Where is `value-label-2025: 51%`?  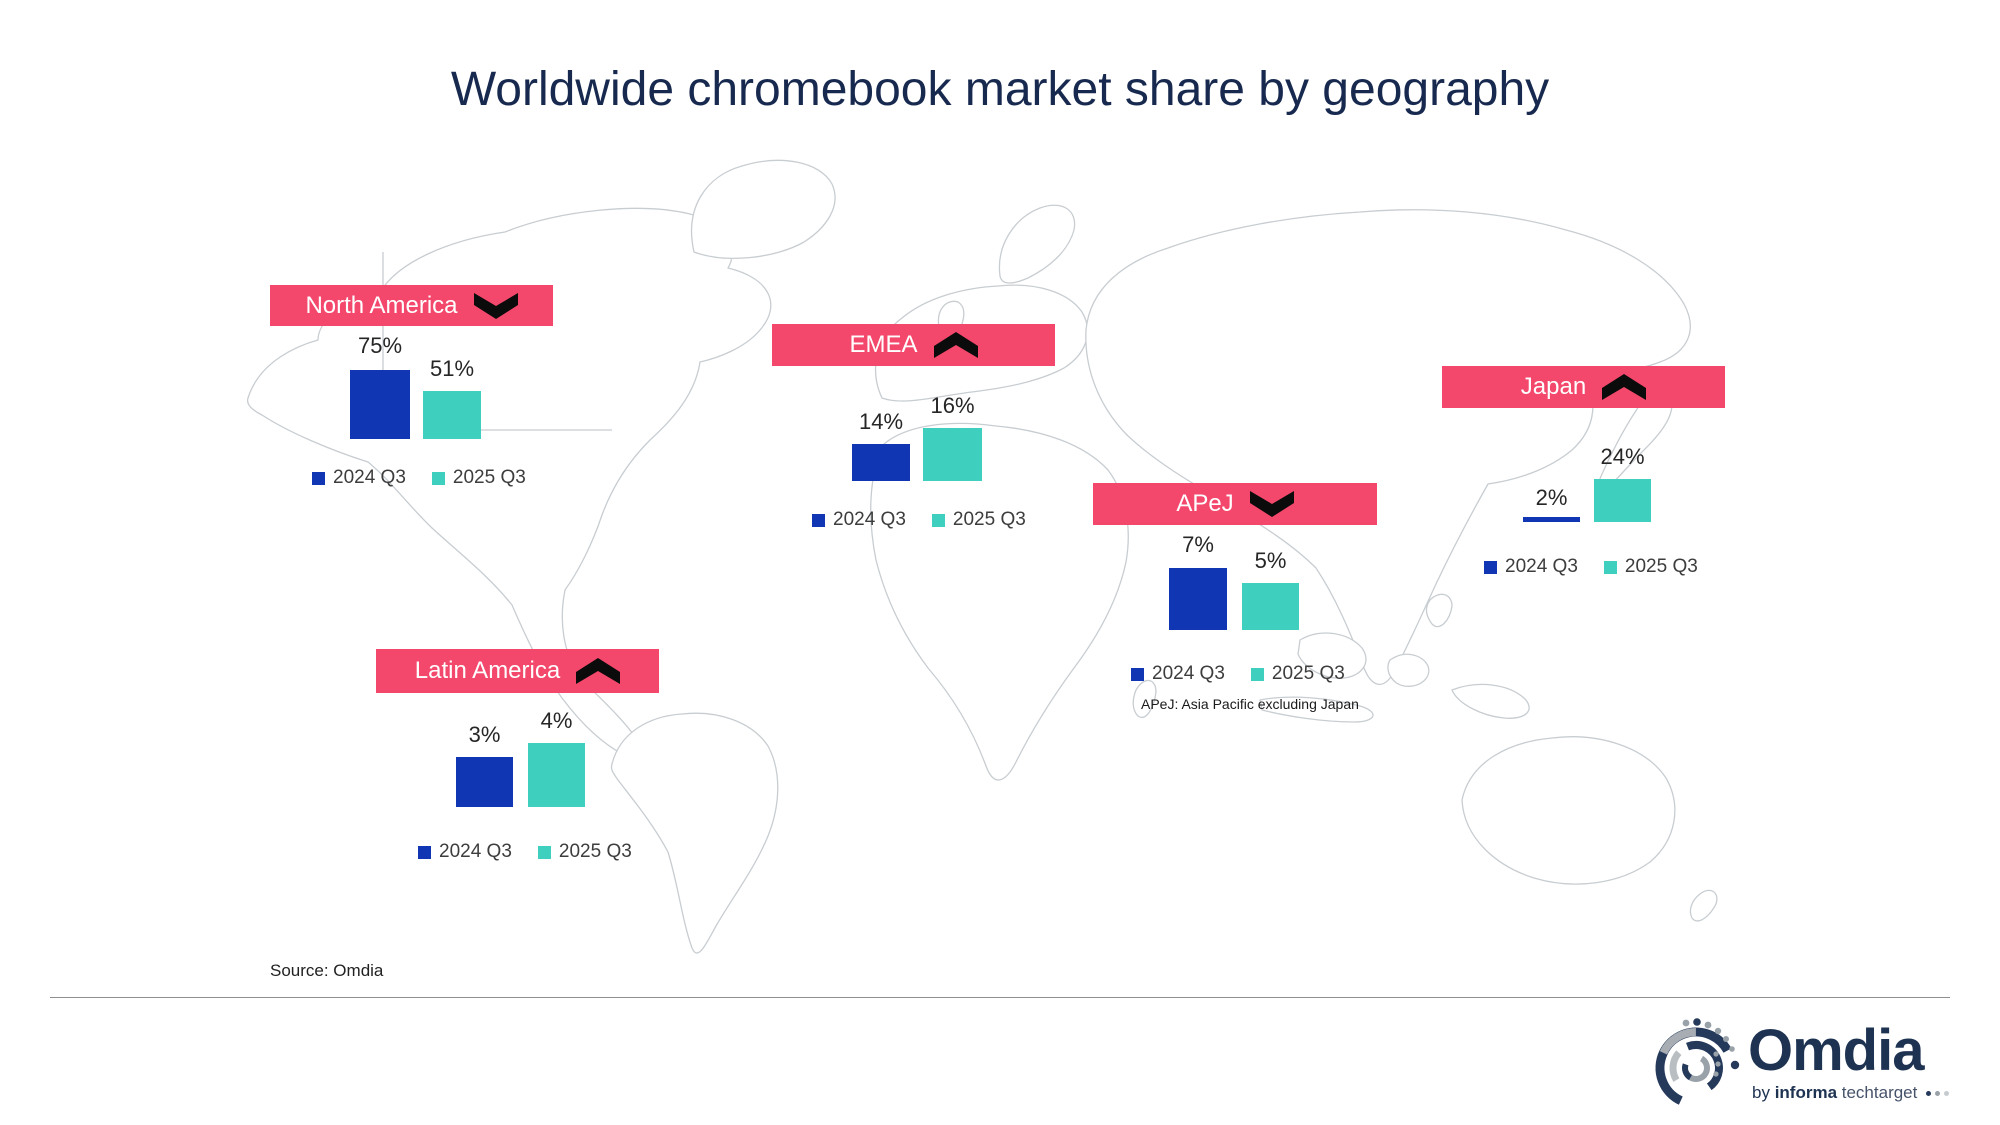 value-label-2025: 51% is located at coordinates (452, 368).